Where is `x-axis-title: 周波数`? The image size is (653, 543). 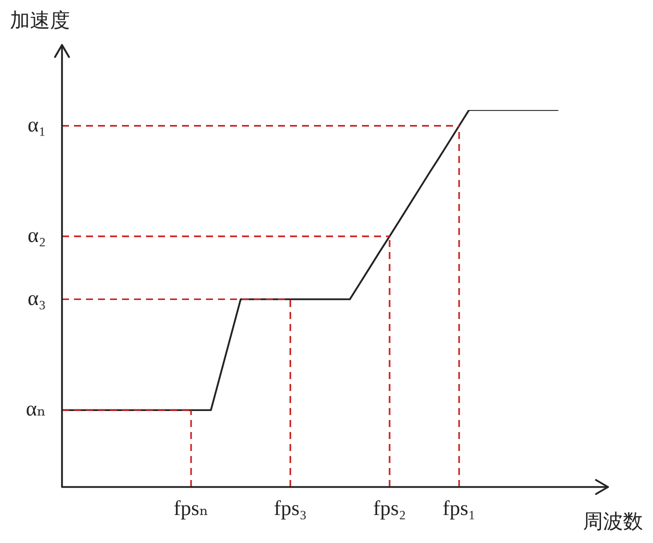 x-axis-title: 周波数 is located at coordinates (613, 521).